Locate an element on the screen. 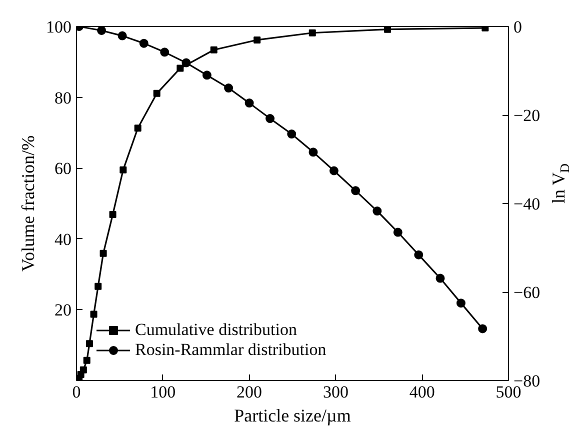 The height and width of the screenshot is (440, 574). y-tick-label: 100 is located at coordinates (59, 27).